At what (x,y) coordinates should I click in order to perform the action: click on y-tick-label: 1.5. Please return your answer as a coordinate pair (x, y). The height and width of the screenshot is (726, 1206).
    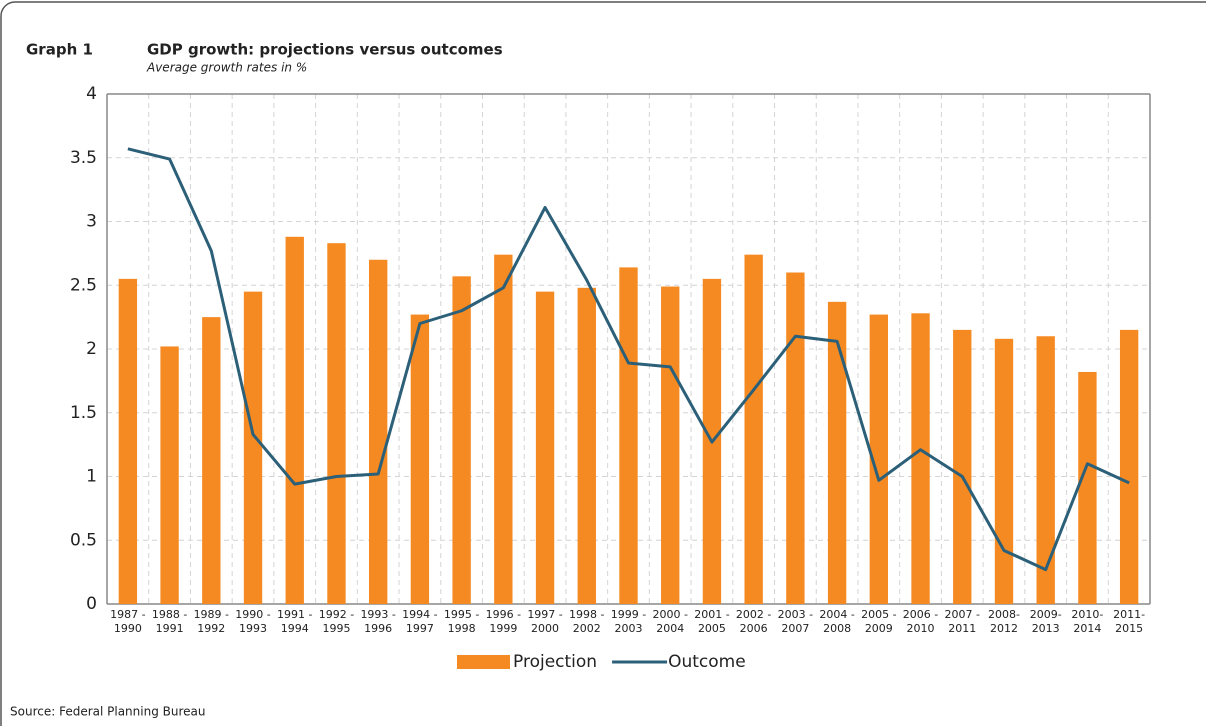
    Looking at the image, I should click on (83, 413).